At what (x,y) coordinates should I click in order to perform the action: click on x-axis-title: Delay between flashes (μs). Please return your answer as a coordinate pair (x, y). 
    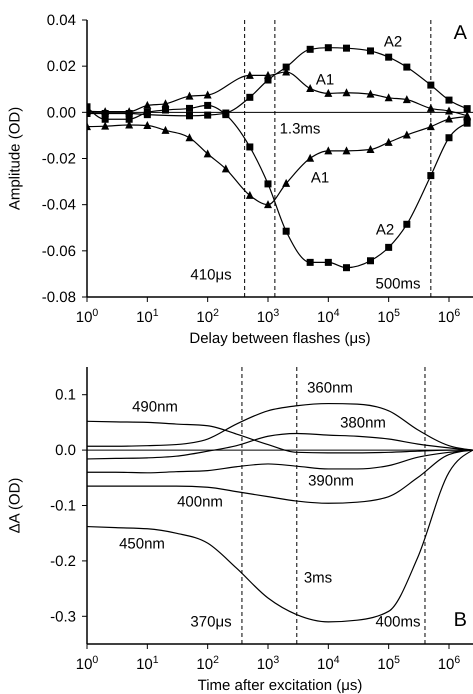
    Looking at the image, I should click on (280, 338).